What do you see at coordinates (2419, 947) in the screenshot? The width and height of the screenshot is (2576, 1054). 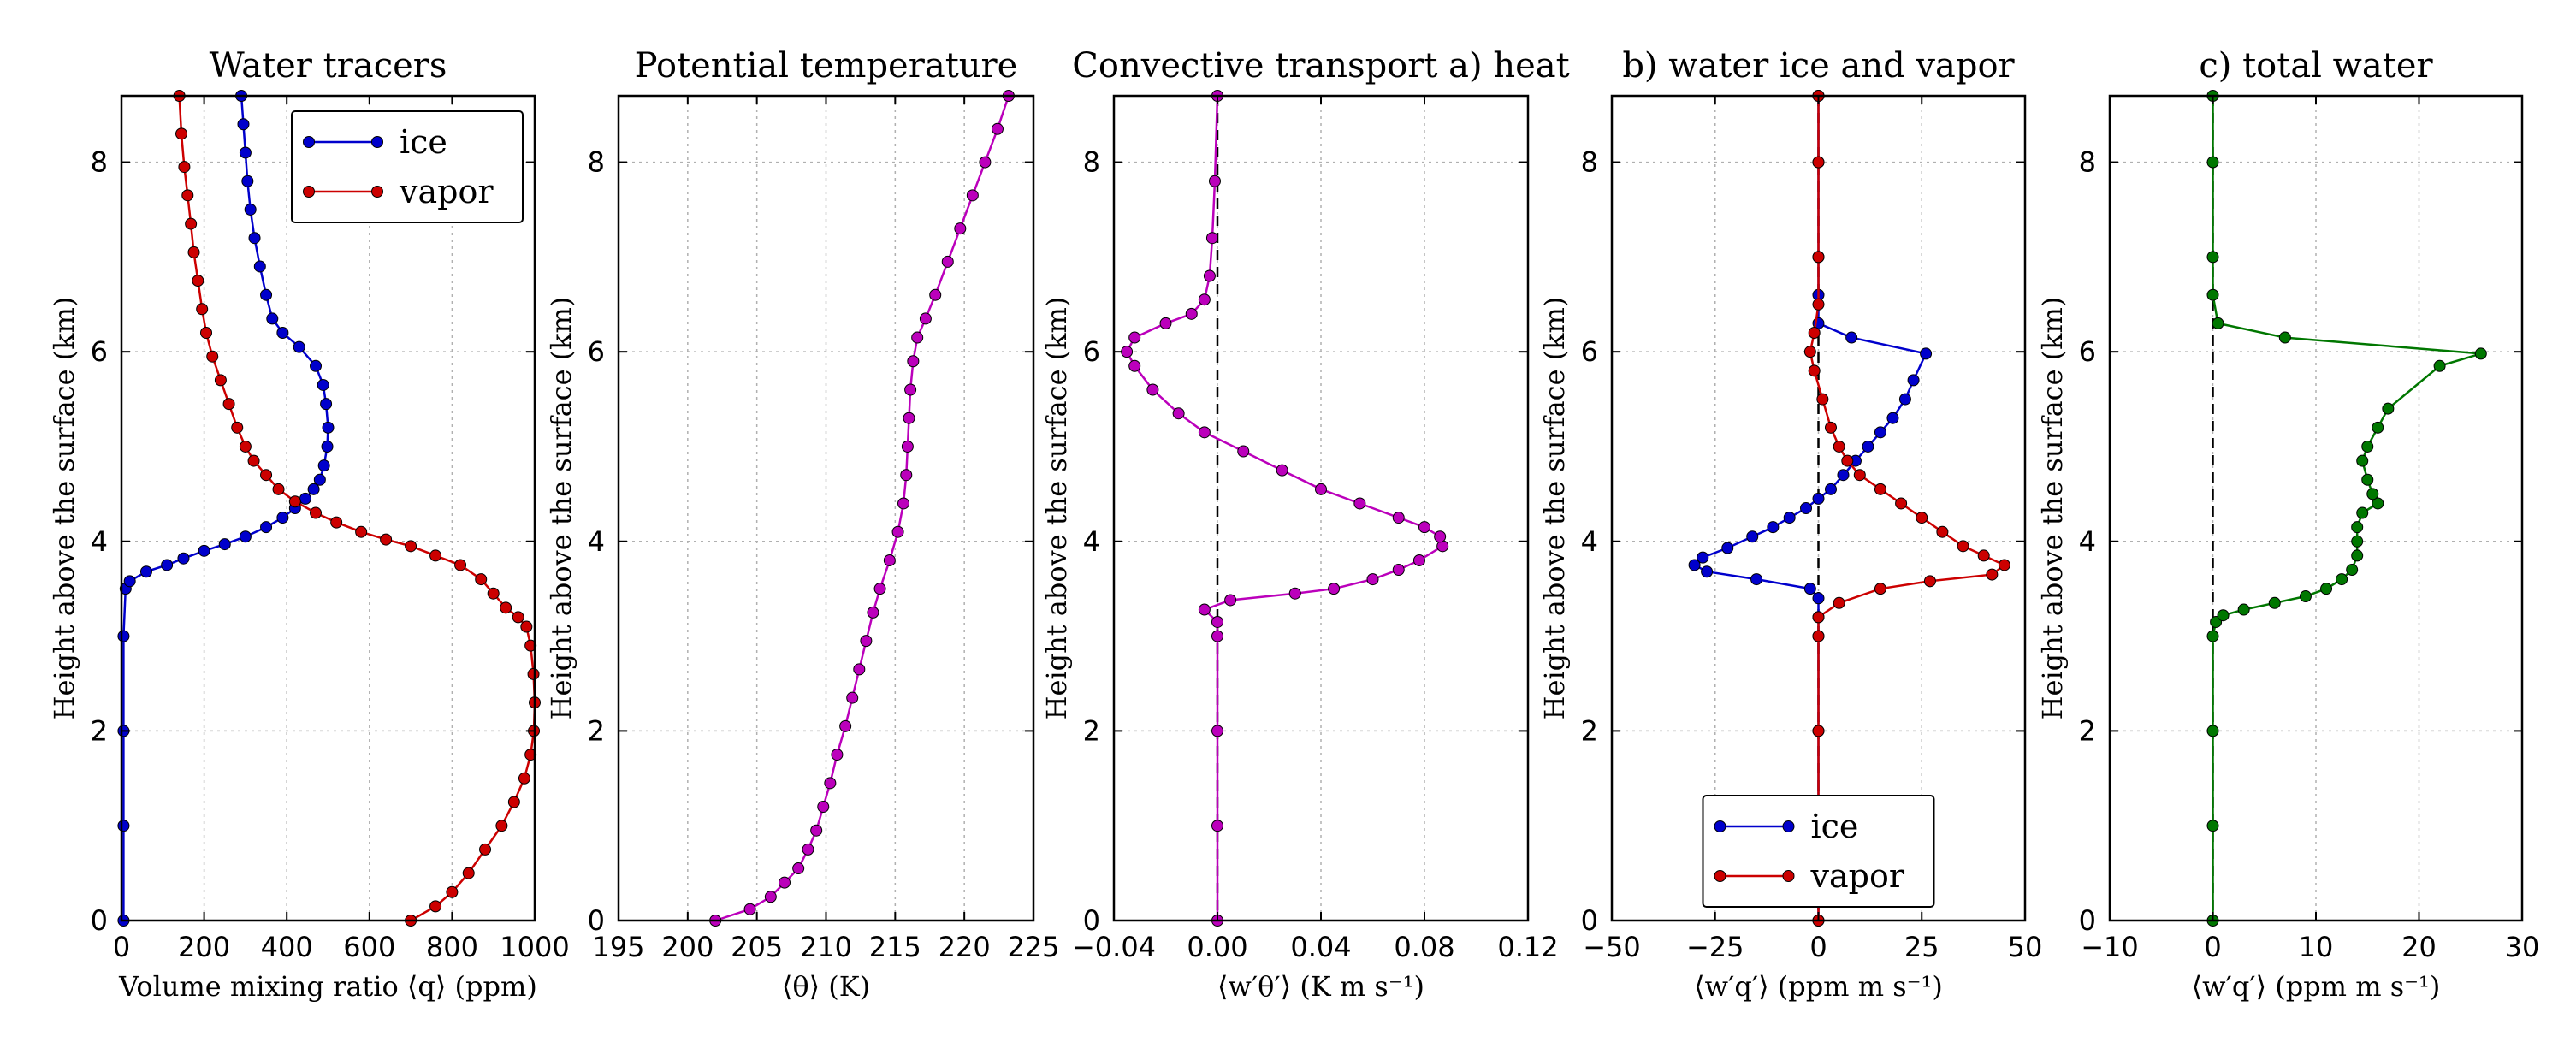 I see `x-tick-label: 20` at bounding box center [2419, 947].